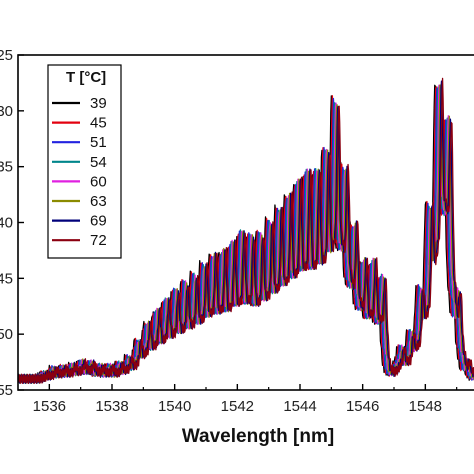 The width and height of the screenshot is (474, 474). I want to click on x-tick-label: 1544, so click(299, 406).